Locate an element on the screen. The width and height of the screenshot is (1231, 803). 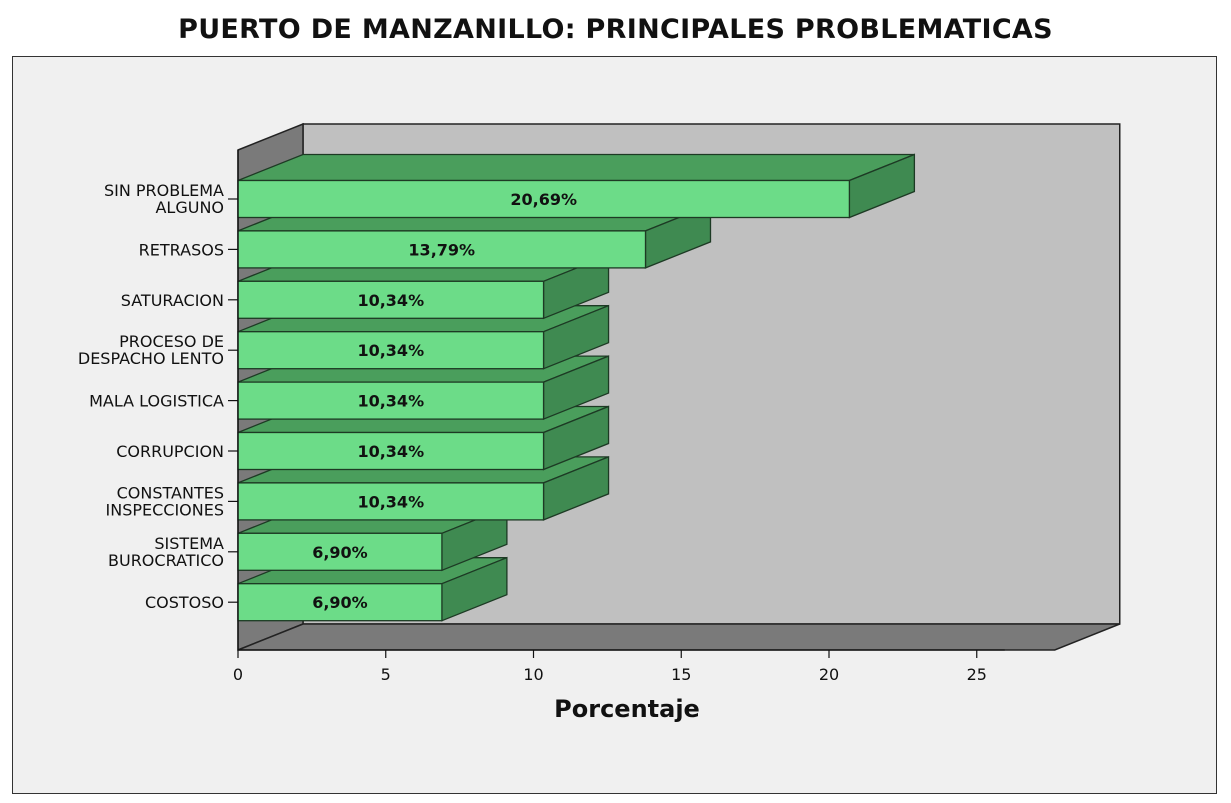
bar-0: 20,69% is located at coordinates (576, 186).